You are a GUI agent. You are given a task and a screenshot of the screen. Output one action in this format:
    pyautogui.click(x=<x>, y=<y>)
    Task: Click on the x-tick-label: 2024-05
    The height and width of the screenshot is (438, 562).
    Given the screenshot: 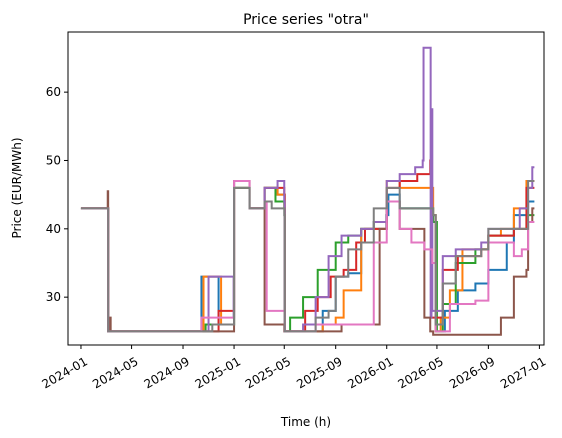 What is the action you would take?
    pyautogui.click(x=115, y=372)
    